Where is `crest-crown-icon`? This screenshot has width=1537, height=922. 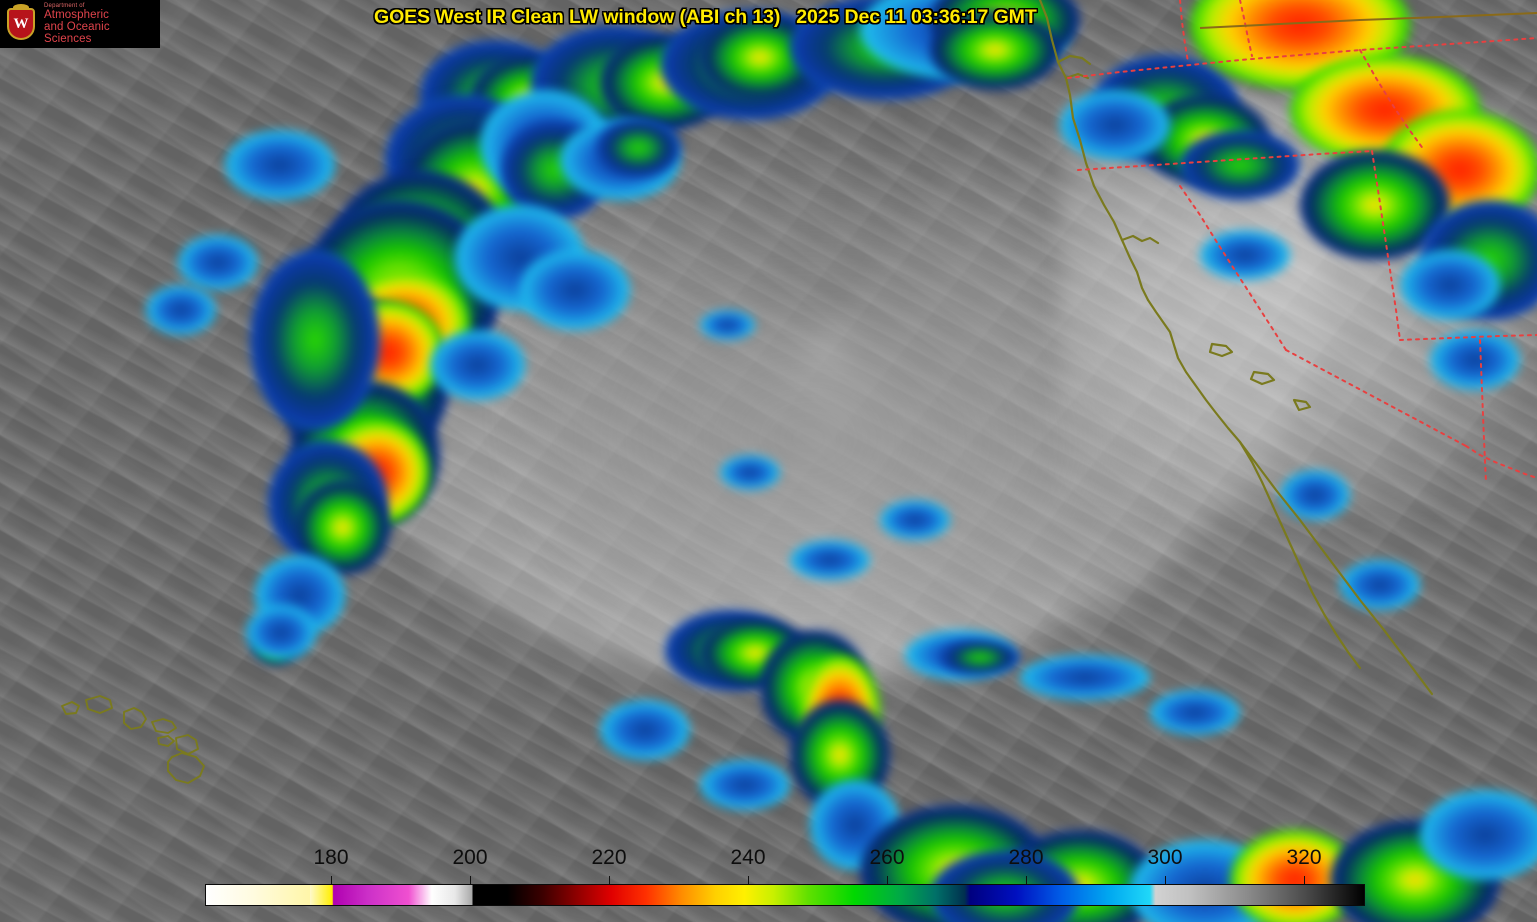
crest-crown-icon is located at coordinates (21, 7).